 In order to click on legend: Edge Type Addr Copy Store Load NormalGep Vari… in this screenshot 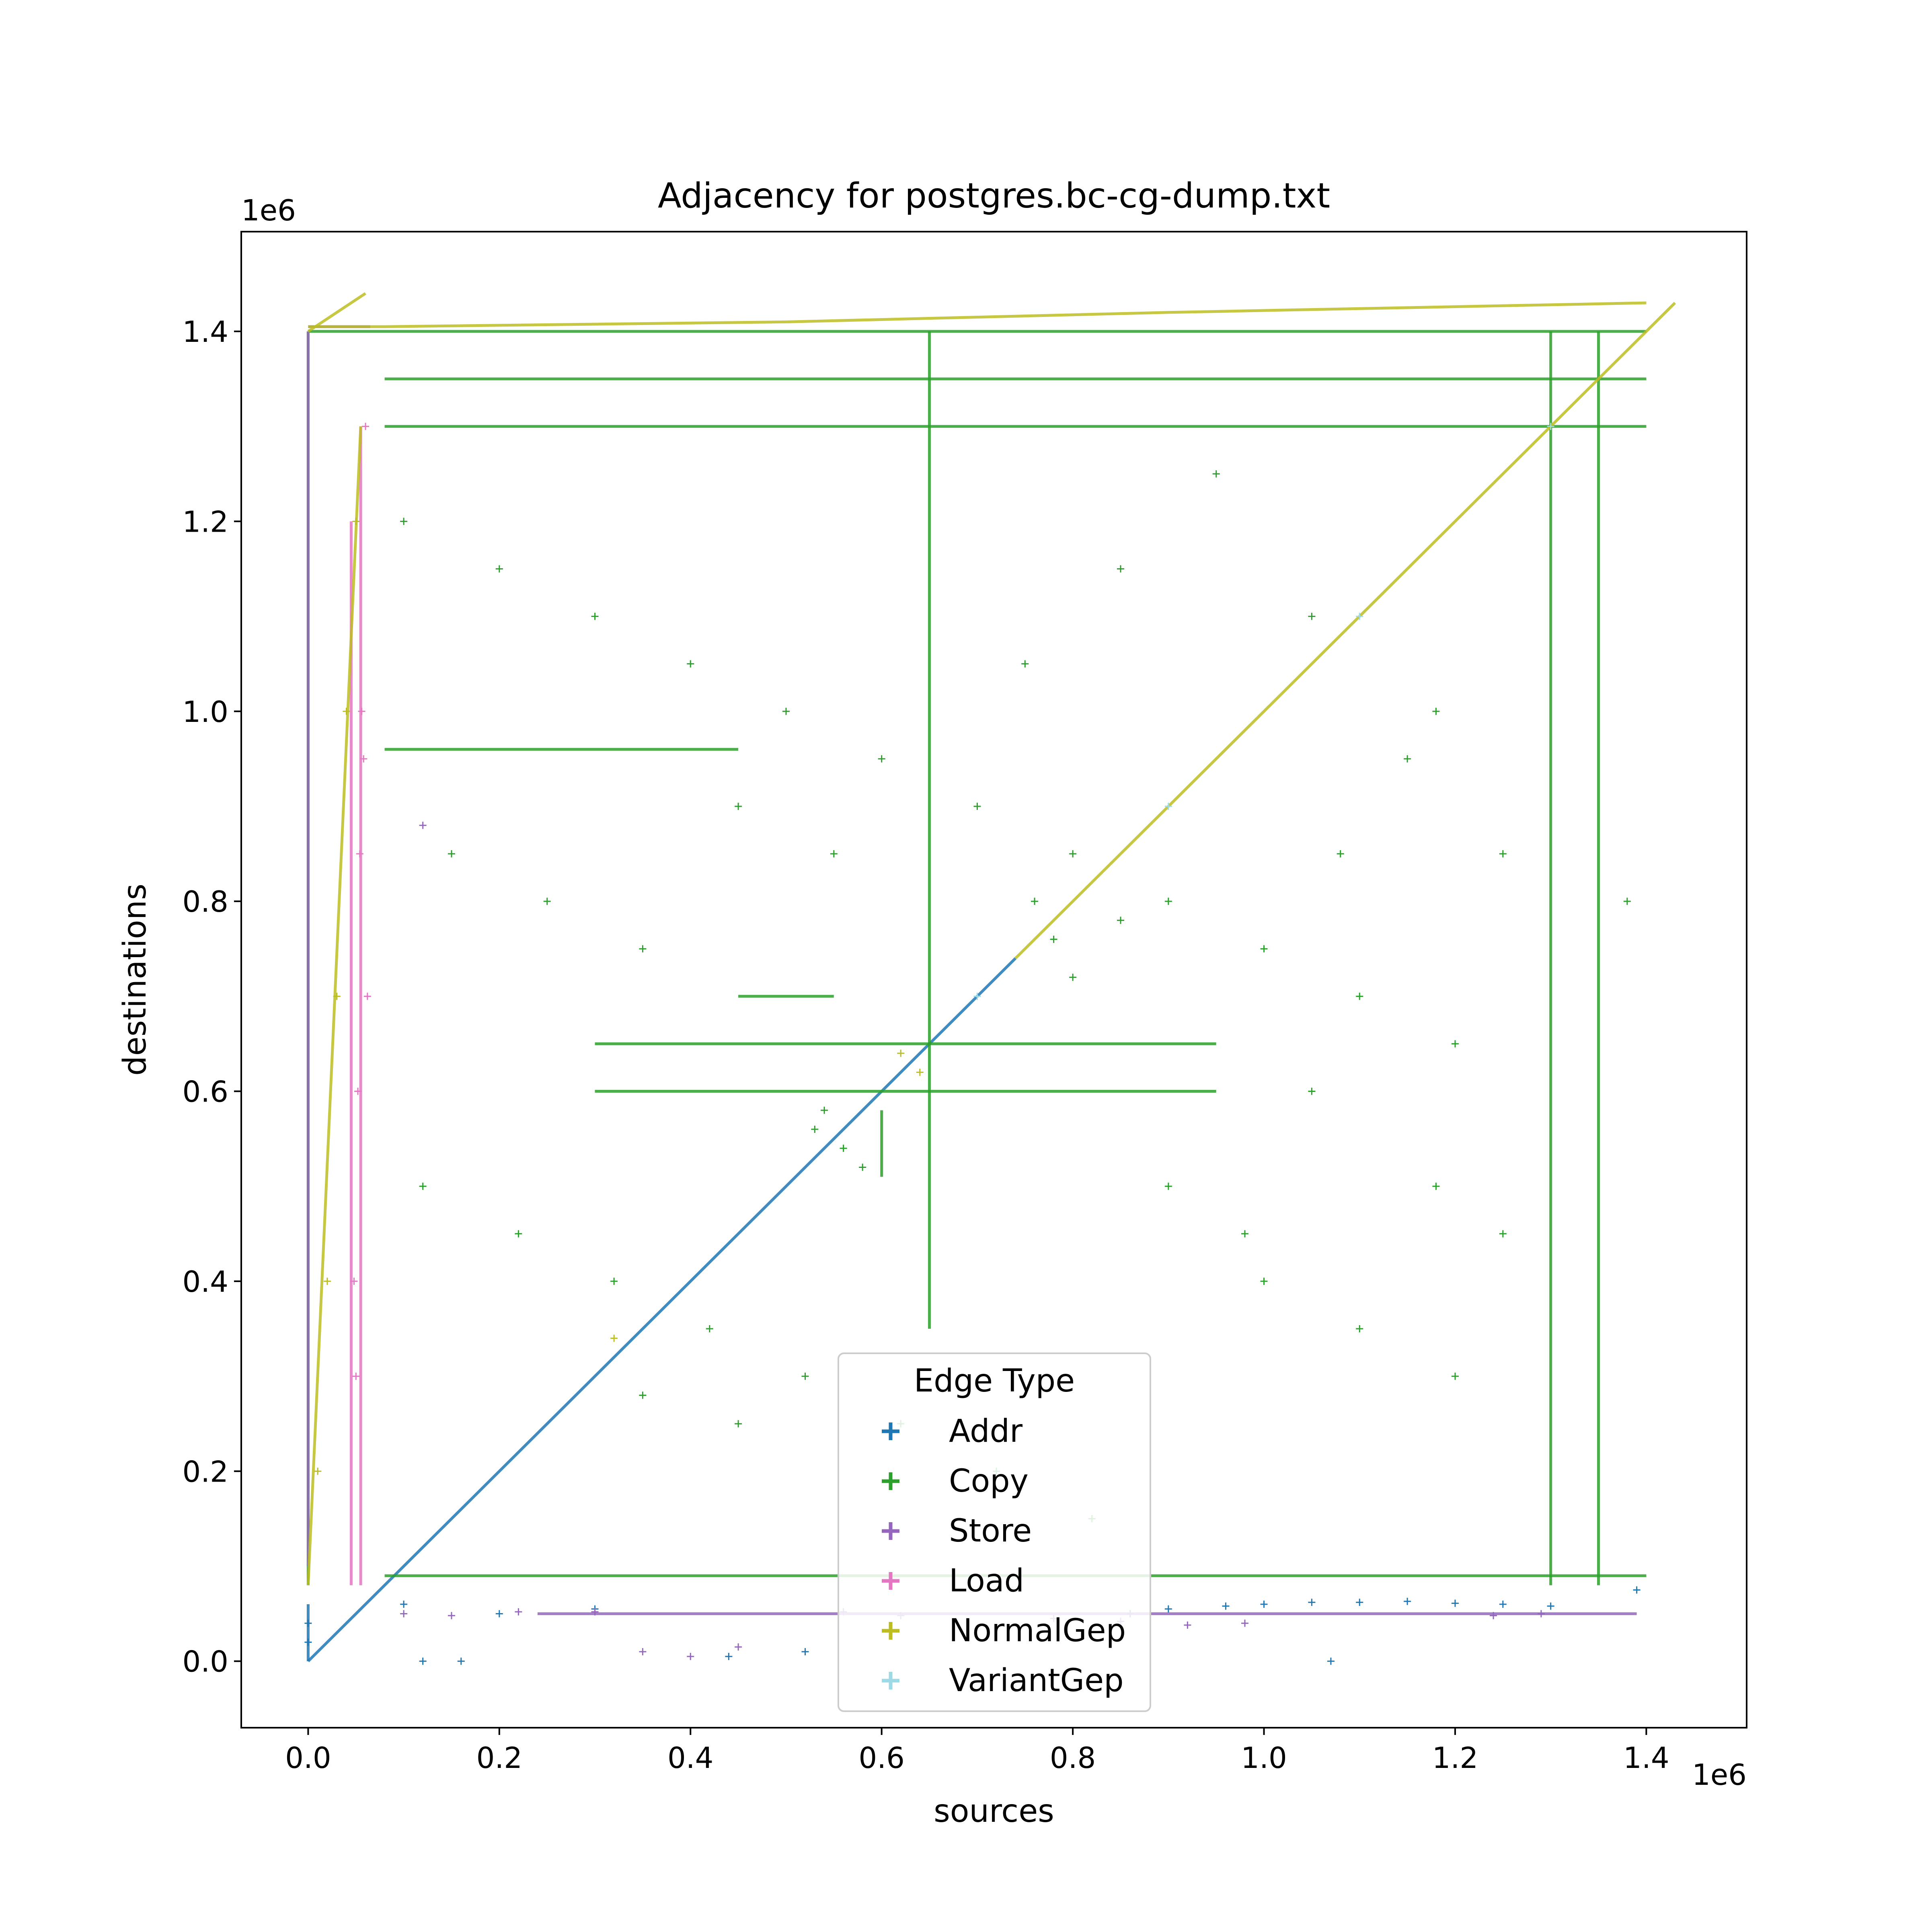, I will do `click(994, 1532)`.